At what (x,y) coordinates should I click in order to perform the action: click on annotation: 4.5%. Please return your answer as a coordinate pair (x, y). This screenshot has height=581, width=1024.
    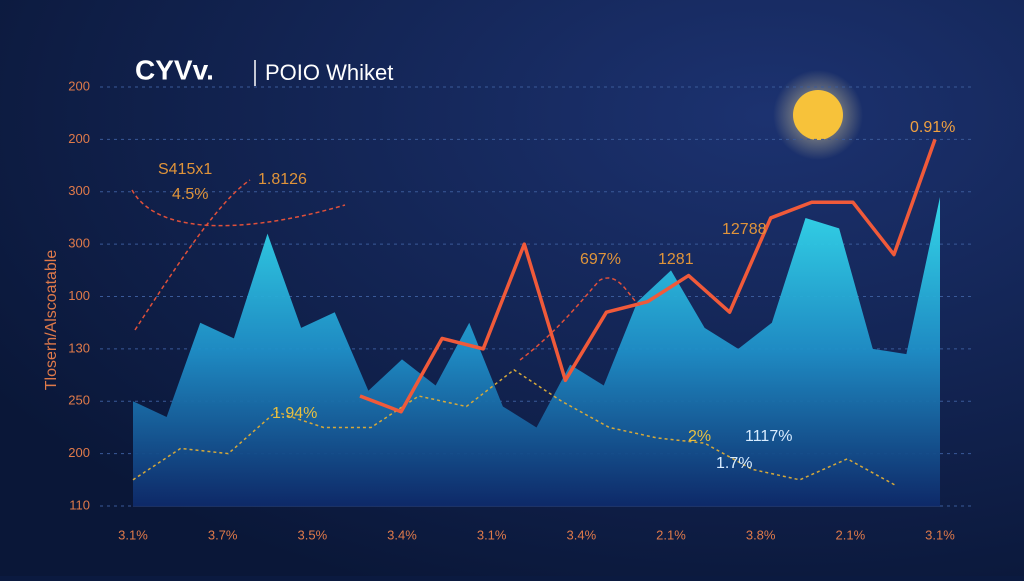
    Looking at the image, I should click on (190, 194).